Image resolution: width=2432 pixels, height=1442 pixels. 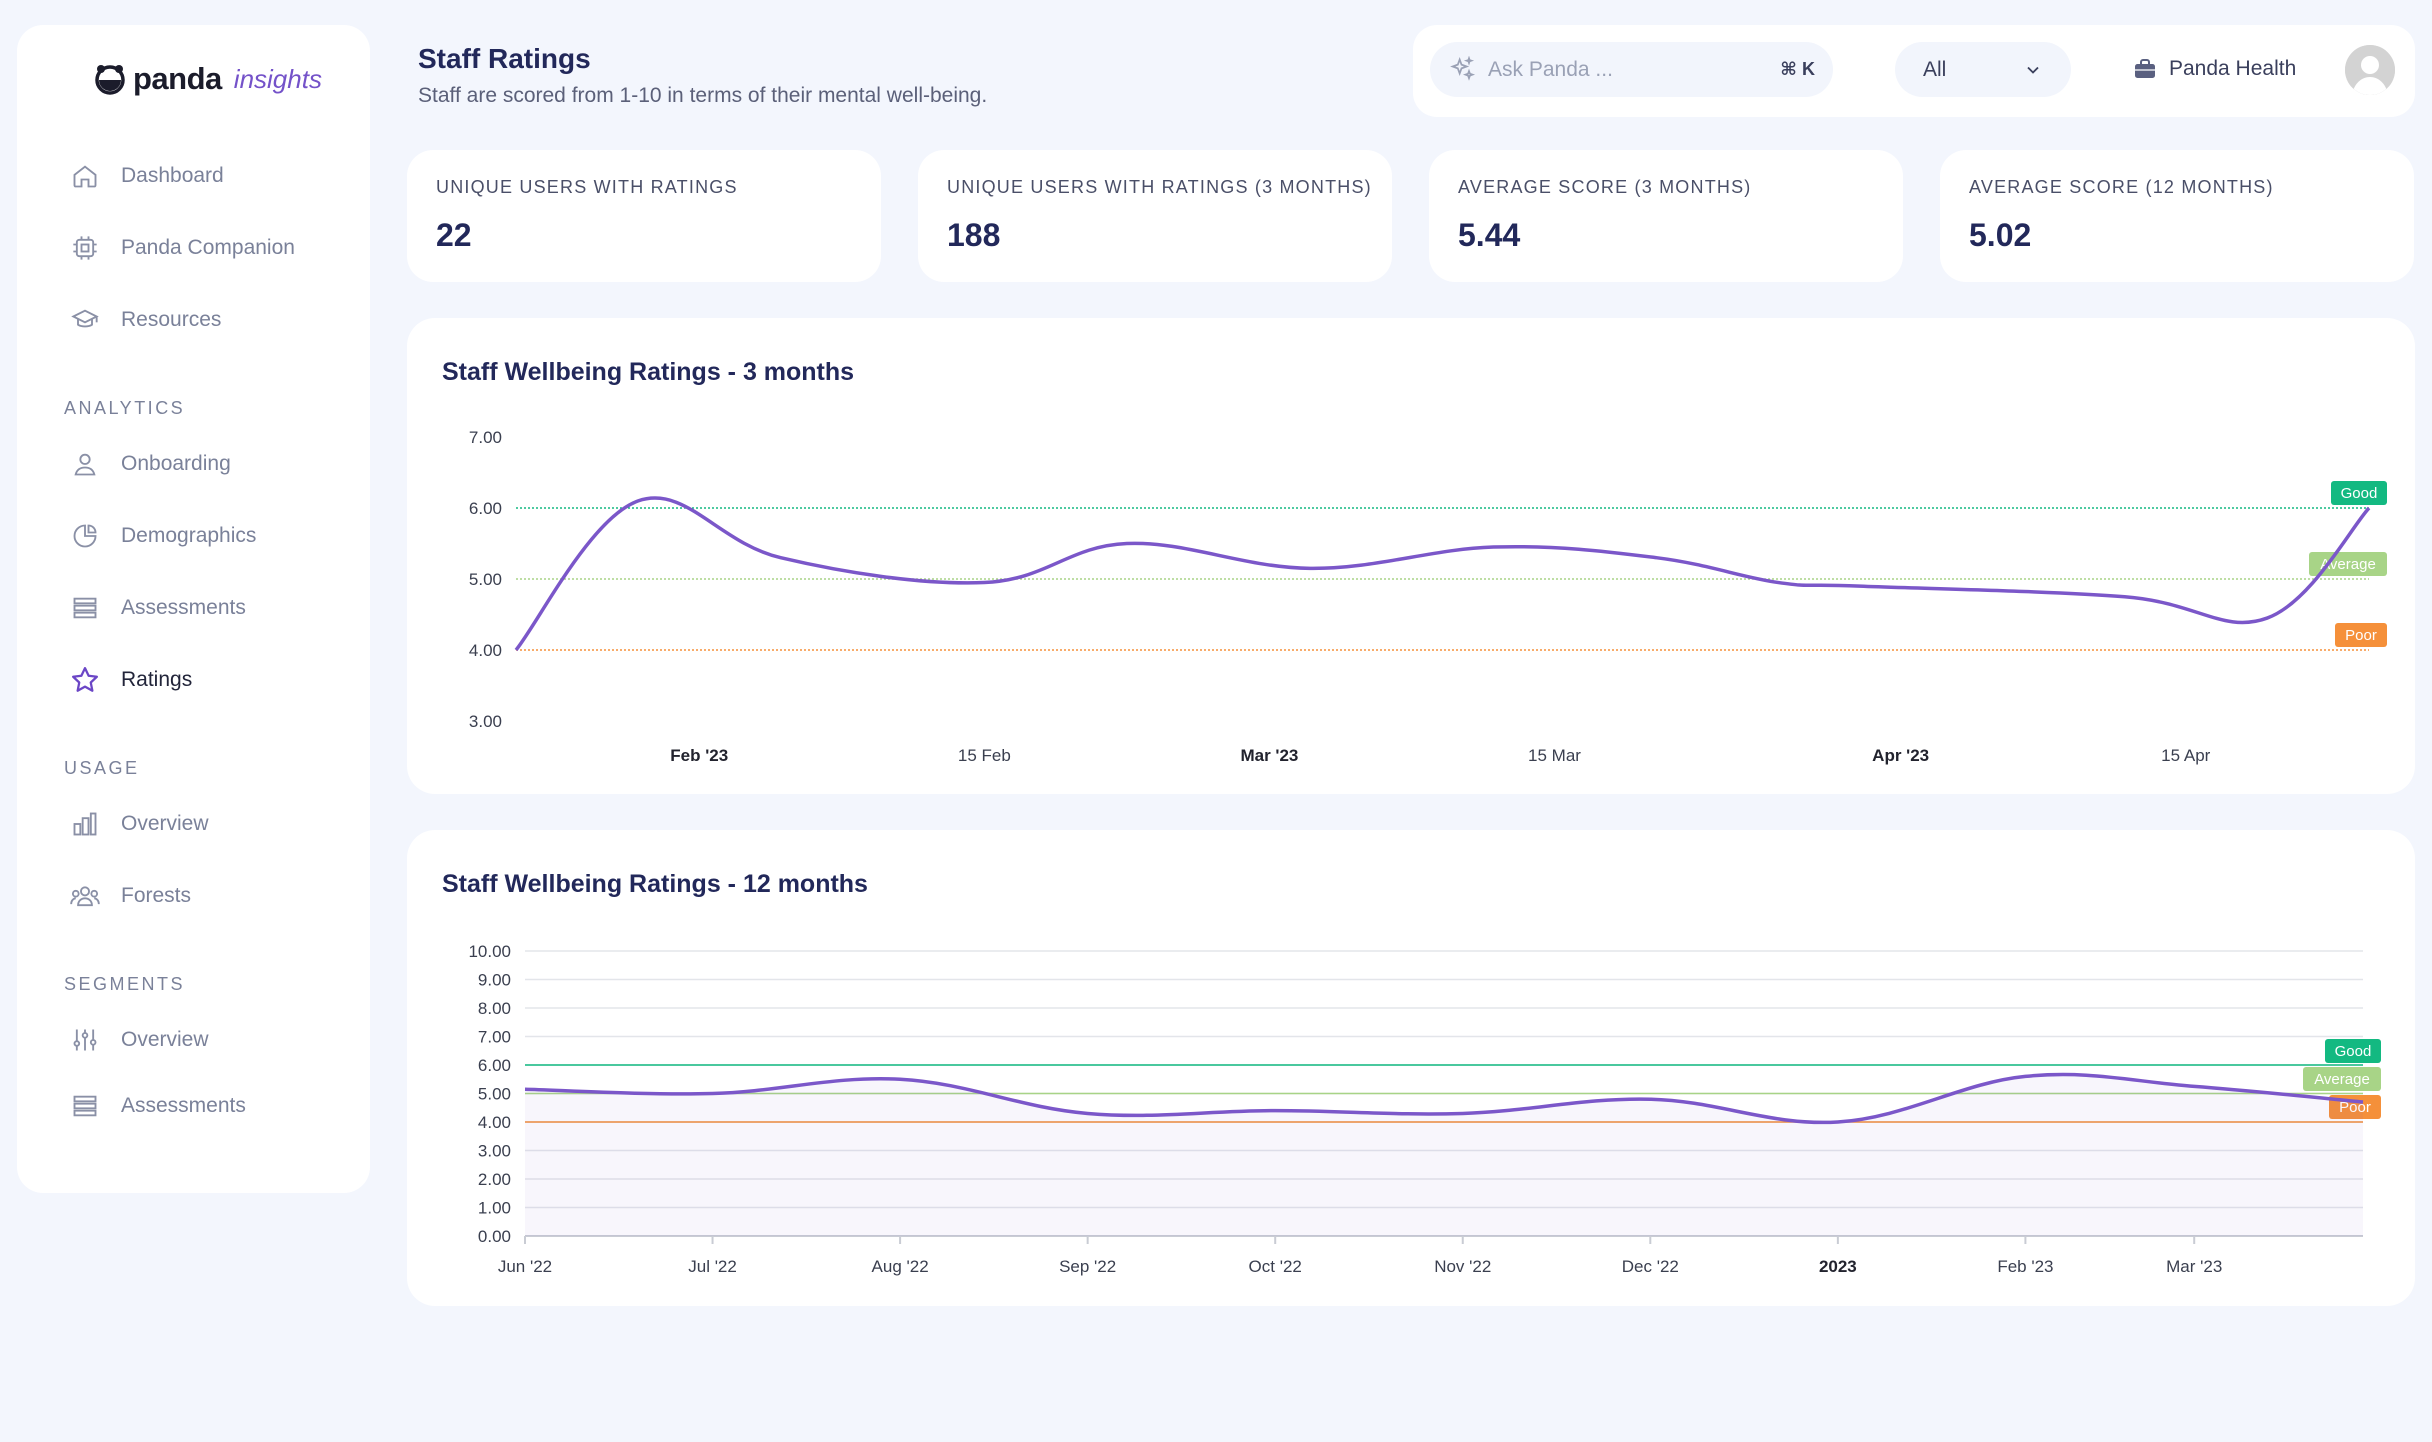 I want to click on stat-value: 5.44, so click(x=1489, y=235).